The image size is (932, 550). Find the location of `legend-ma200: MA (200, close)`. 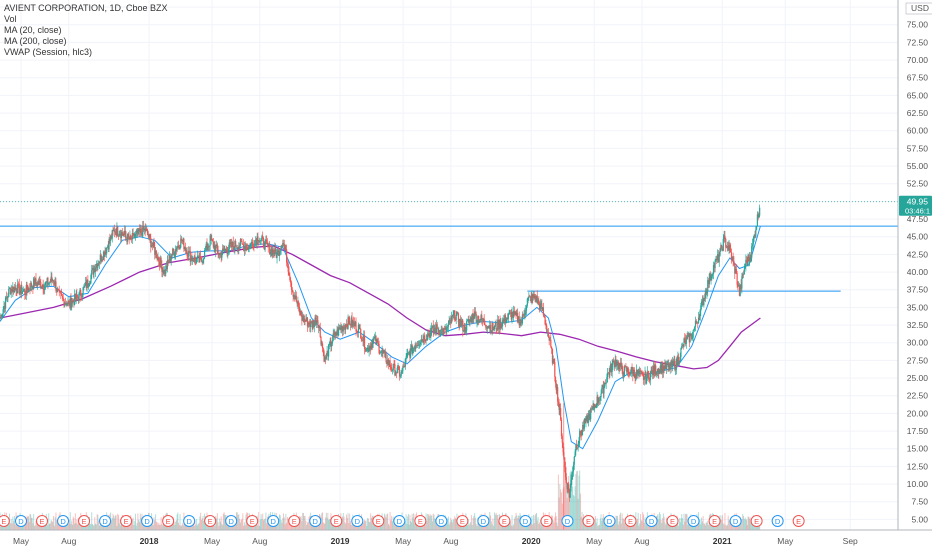

legend-ma200: MA (200, close) is located at coordinates (35, 41).